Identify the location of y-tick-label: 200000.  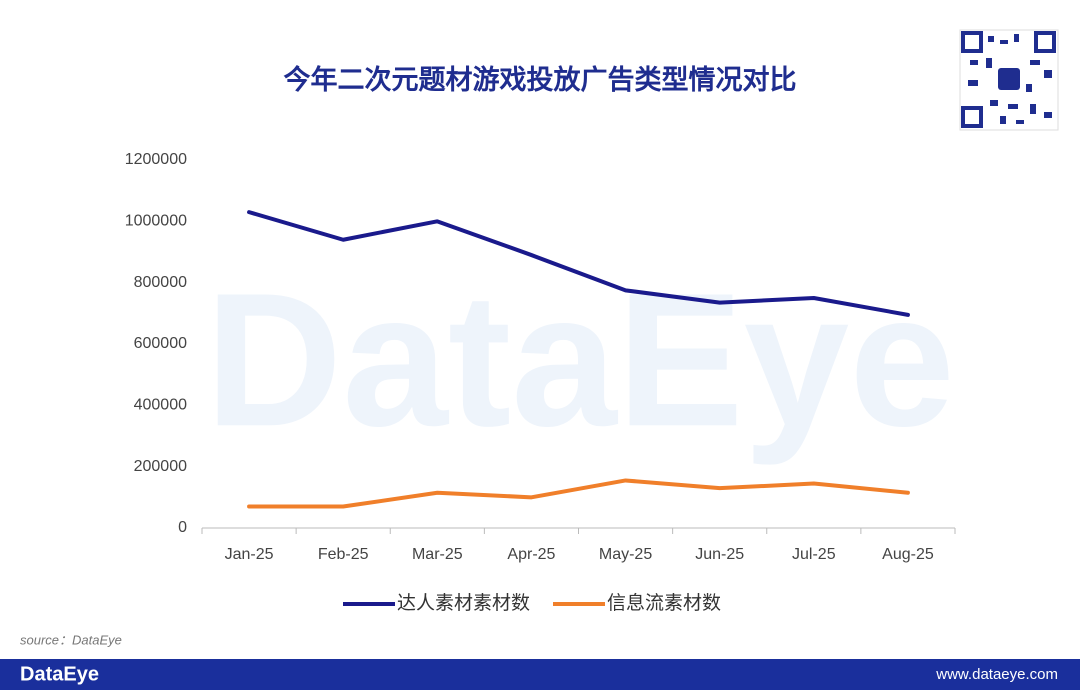
(160, 466).